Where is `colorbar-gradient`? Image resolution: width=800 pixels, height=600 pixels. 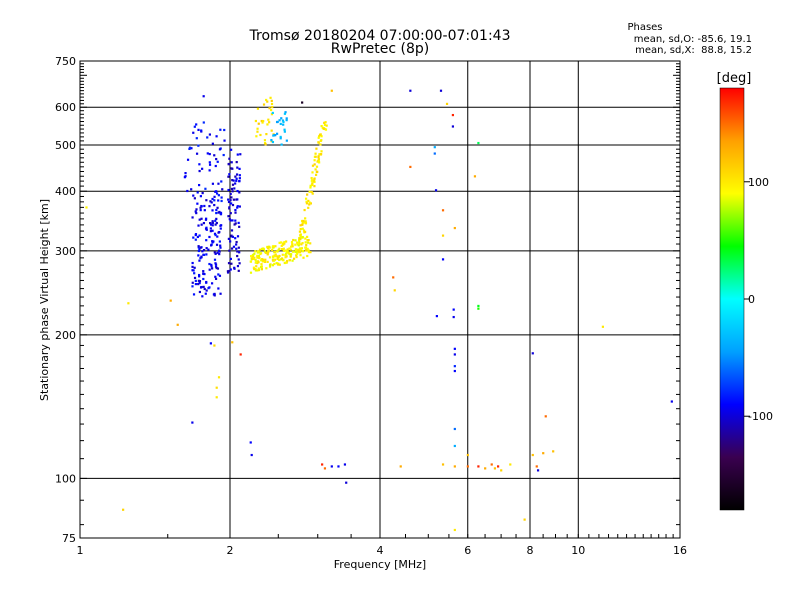
colorbar-gradient is located at coordinates (732, 299).